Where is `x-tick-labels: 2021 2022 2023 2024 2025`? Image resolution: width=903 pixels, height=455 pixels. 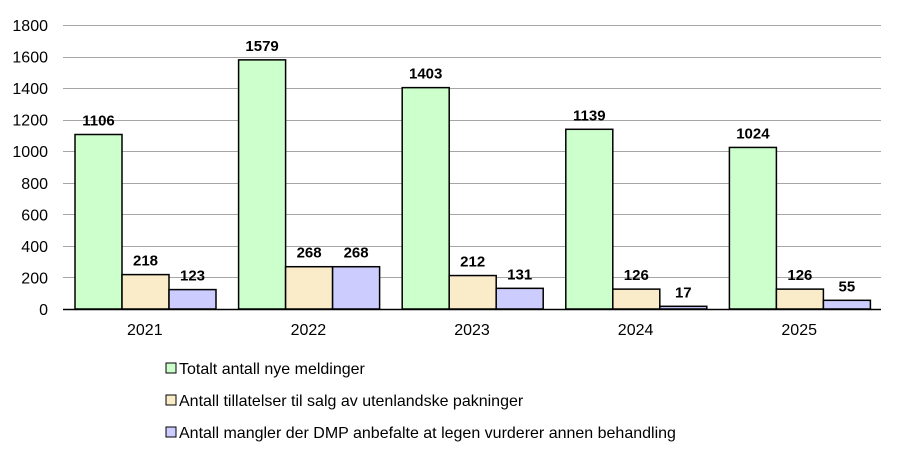
x-tick-labels: 2021 2022 2023 2024 2025 is located at coordinates (472, 330).